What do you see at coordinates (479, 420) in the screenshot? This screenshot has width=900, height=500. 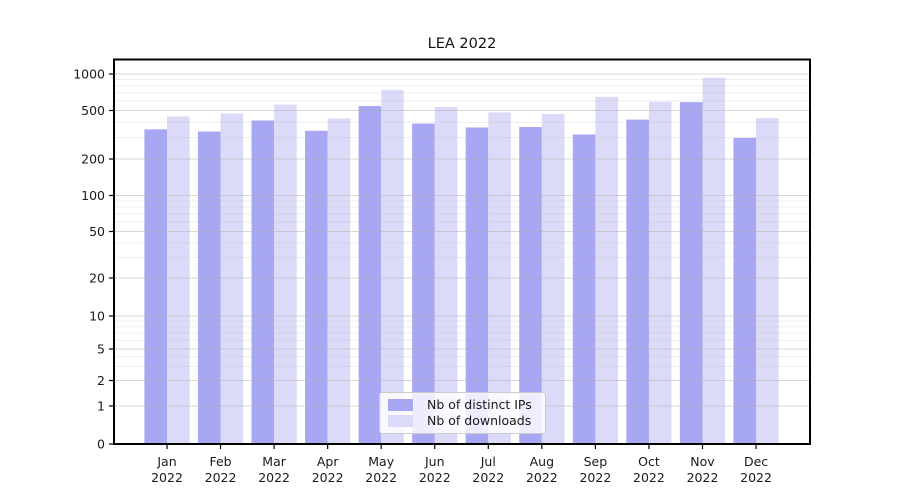 I see `legend-label-downloads: Nb of downloads` at bounding box center [479, 420].